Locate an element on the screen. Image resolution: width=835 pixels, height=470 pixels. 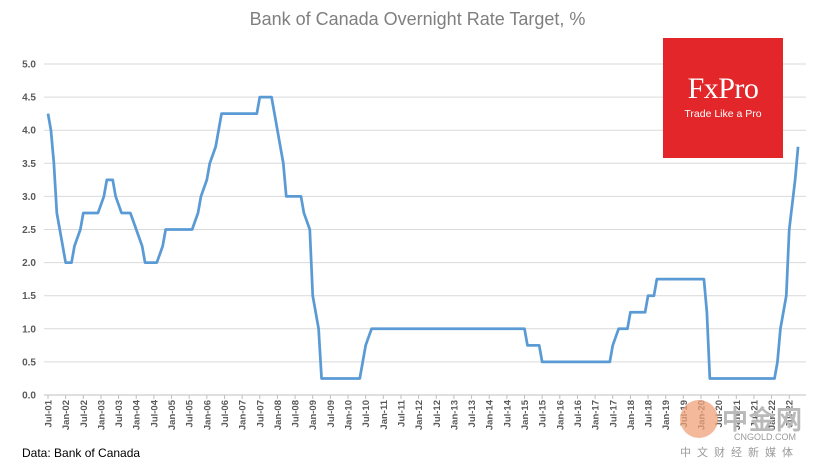
x-tick-label: Jan-14 is located at coordinates (490, 414).